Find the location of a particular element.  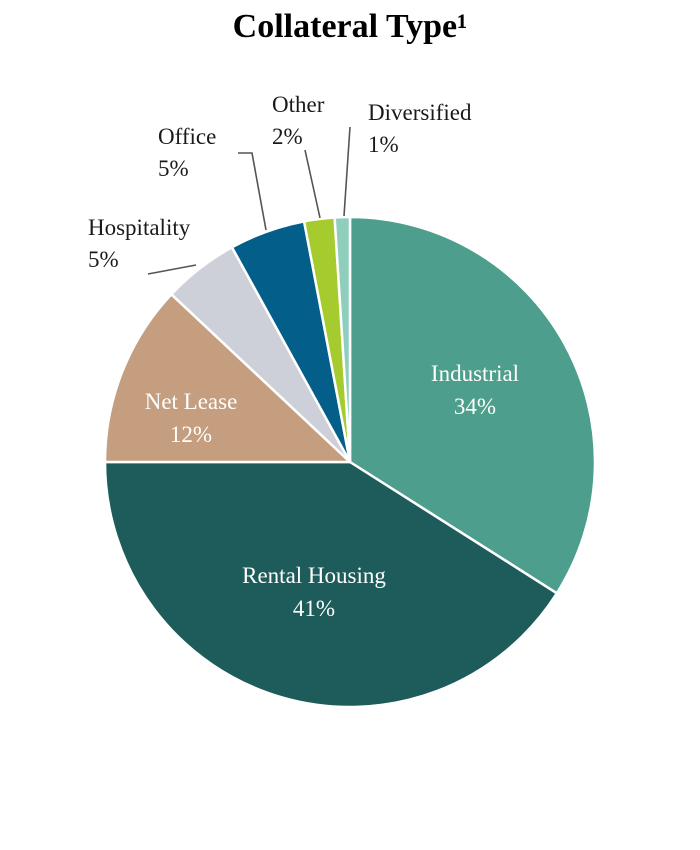

slice-value-label-diversified: 1% is located at coordinates (383, 144).